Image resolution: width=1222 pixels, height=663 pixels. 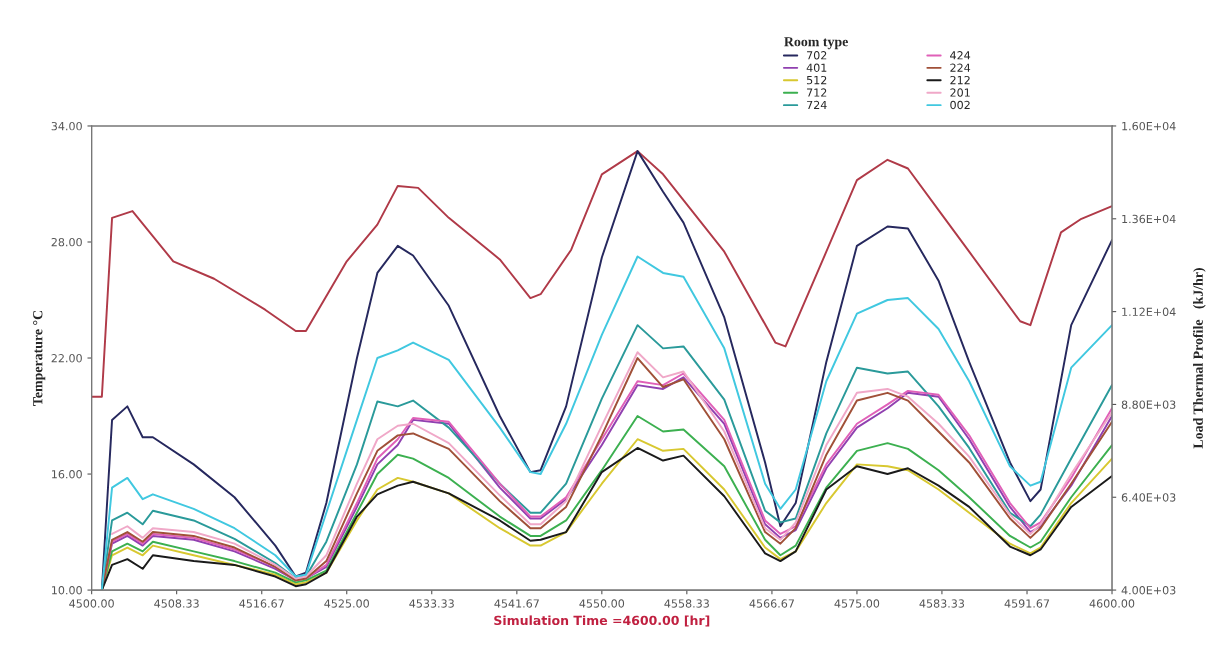 I want to click on y-tick-label: 22.00, so click(x=66, y=358).